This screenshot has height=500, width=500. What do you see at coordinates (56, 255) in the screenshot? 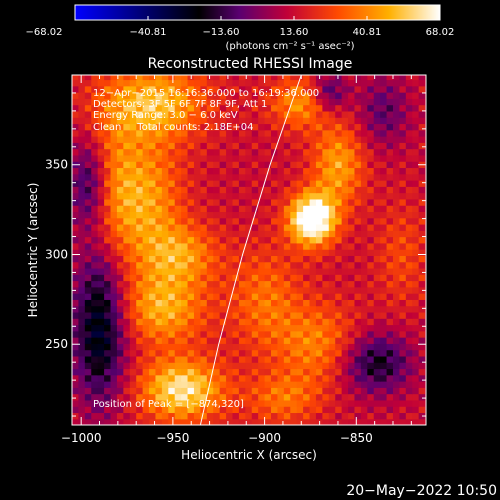
I see `y-tick-label: 300` at bounding box center [56, 255].